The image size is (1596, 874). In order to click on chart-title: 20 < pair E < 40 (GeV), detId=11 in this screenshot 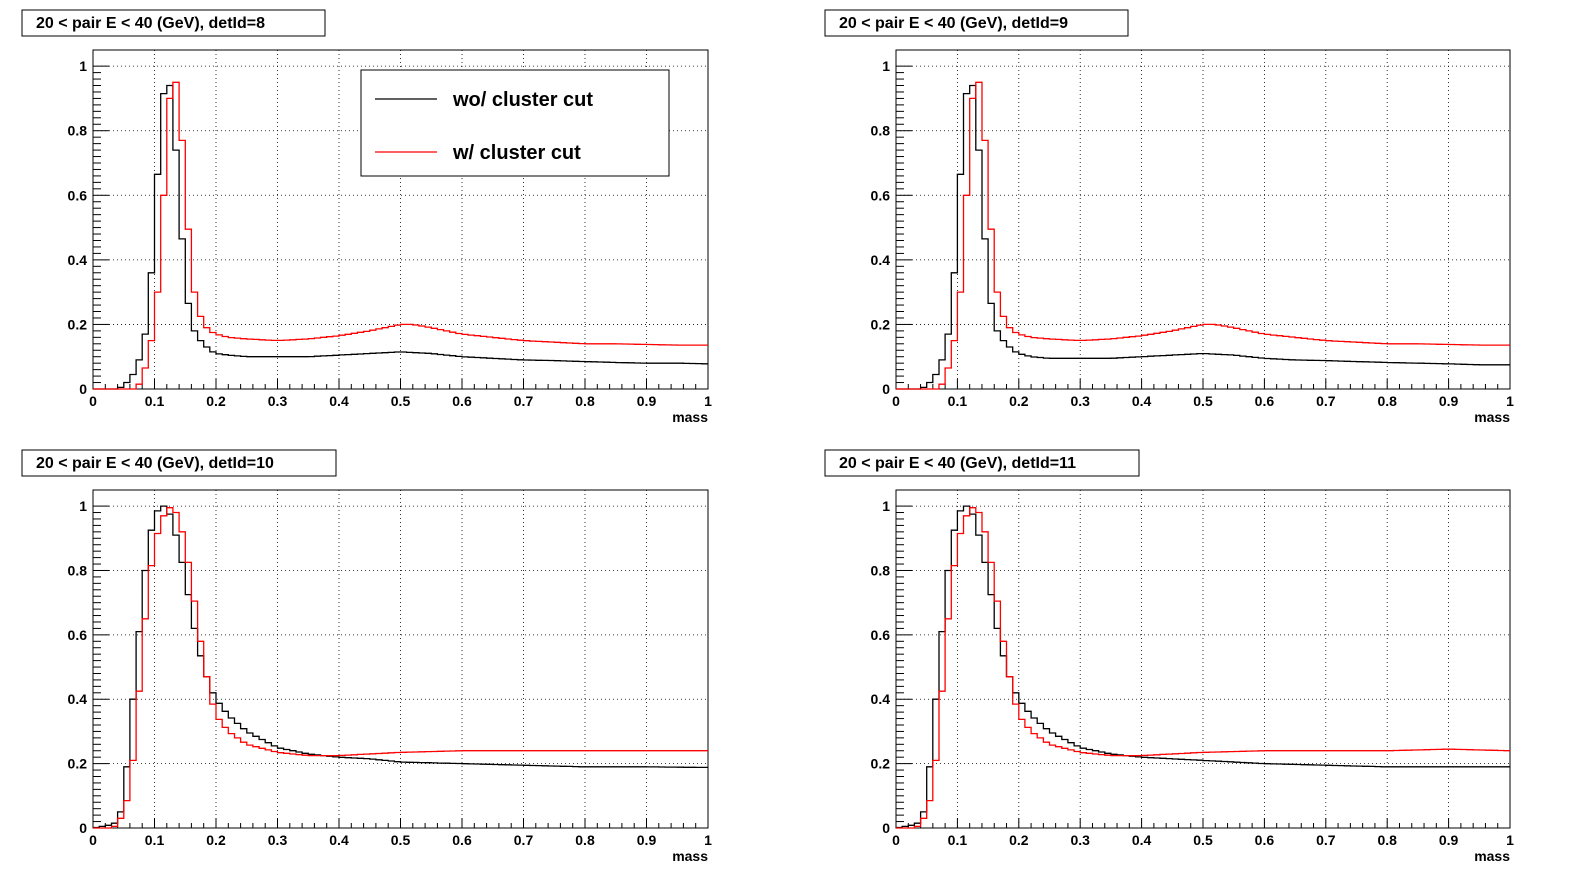, I will do `click(957, 463)`.